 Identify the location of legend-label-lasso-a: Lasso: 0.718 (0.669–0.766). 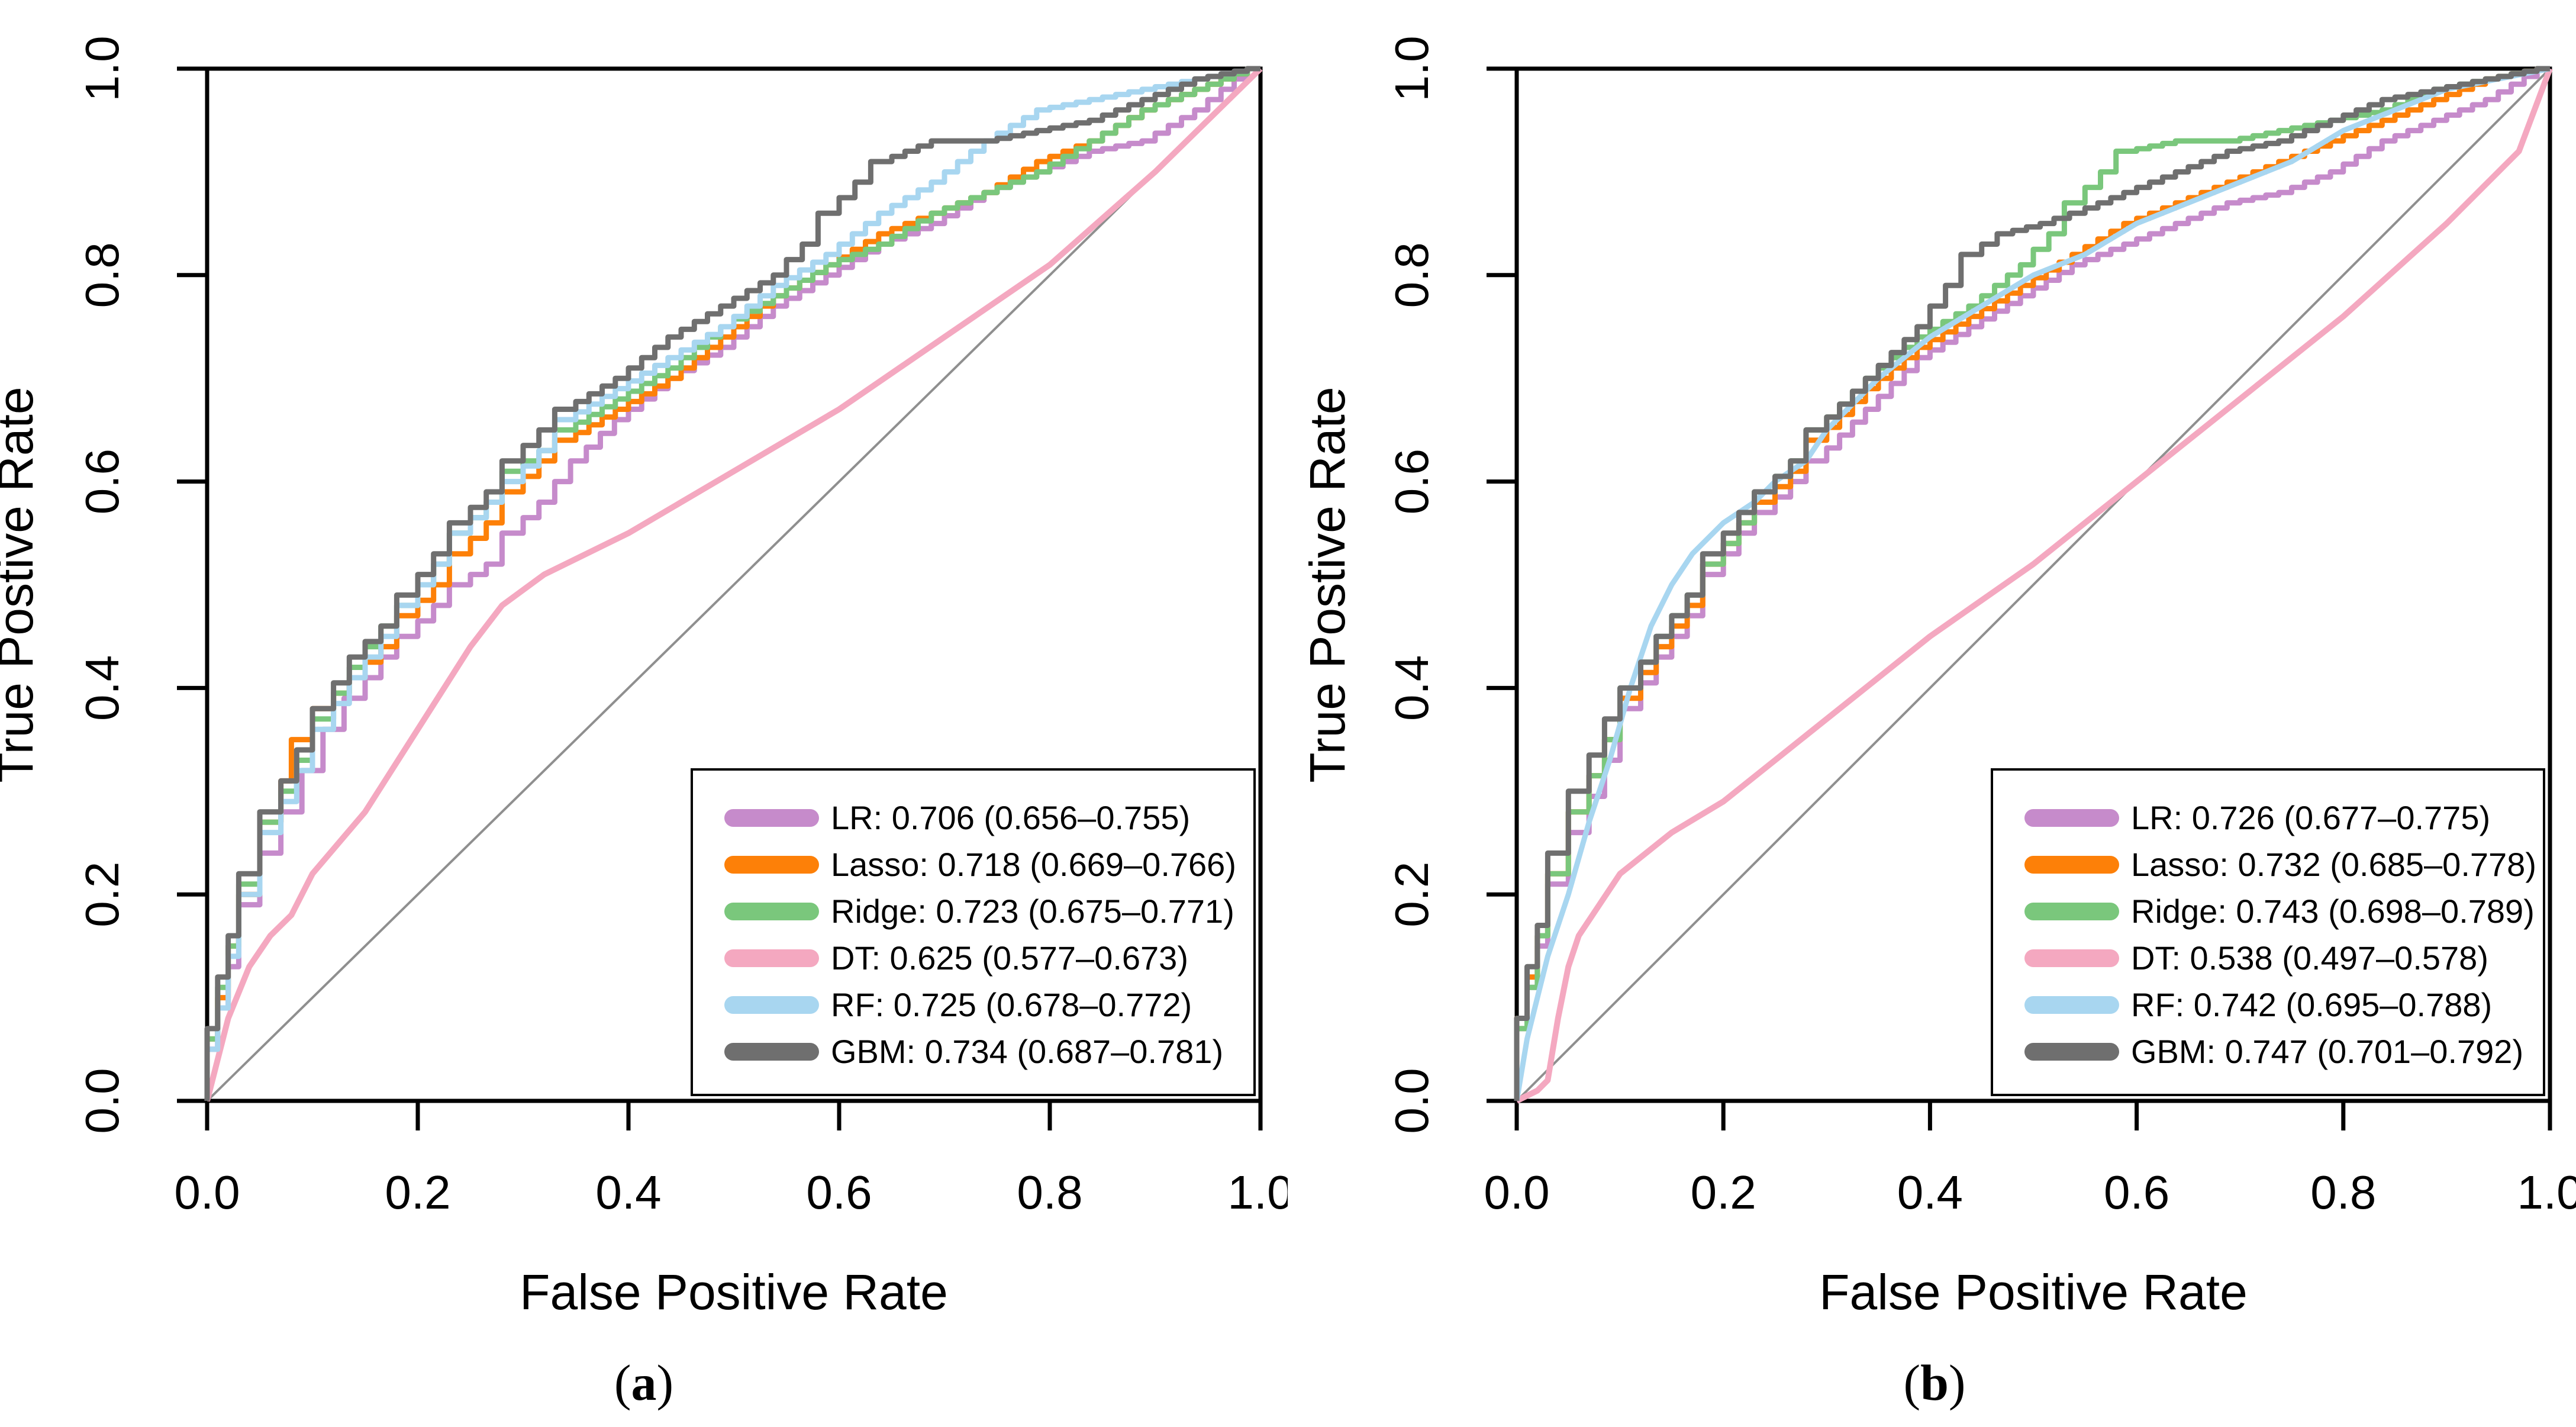
(1033, 864).